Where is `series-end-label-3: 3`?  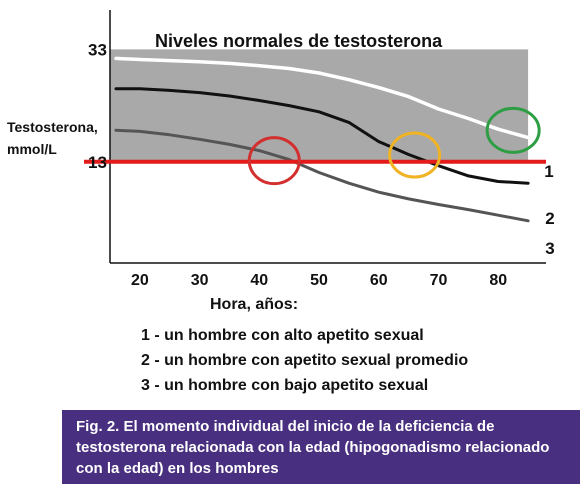
series-end-label-3: 3 is located at coordinates (549, 248).